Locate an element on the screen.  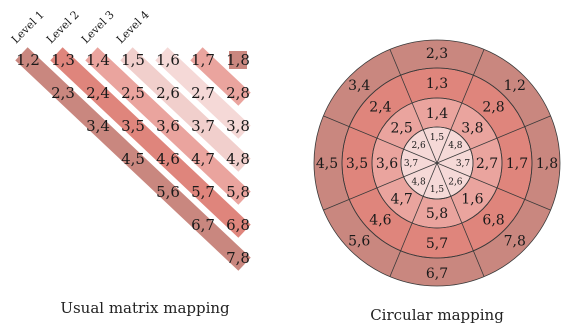
circular-caption: Circular mapping is located at coordinates (437, 315).